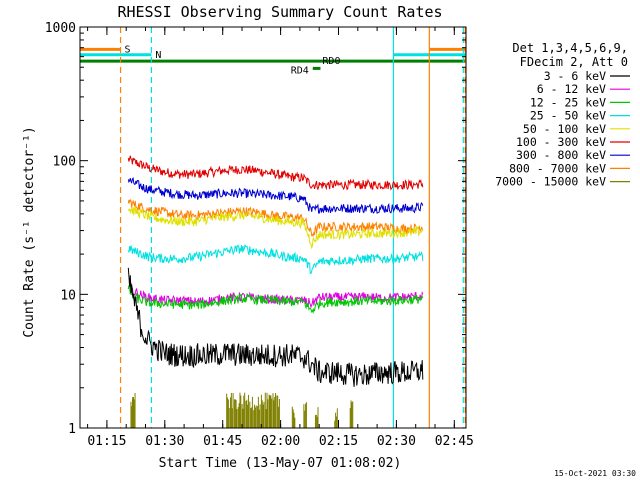  Describe the element at coordinates (575, 76) in the screenshot. I see `legend-entry-label: 3 - 6 keV` at that location.